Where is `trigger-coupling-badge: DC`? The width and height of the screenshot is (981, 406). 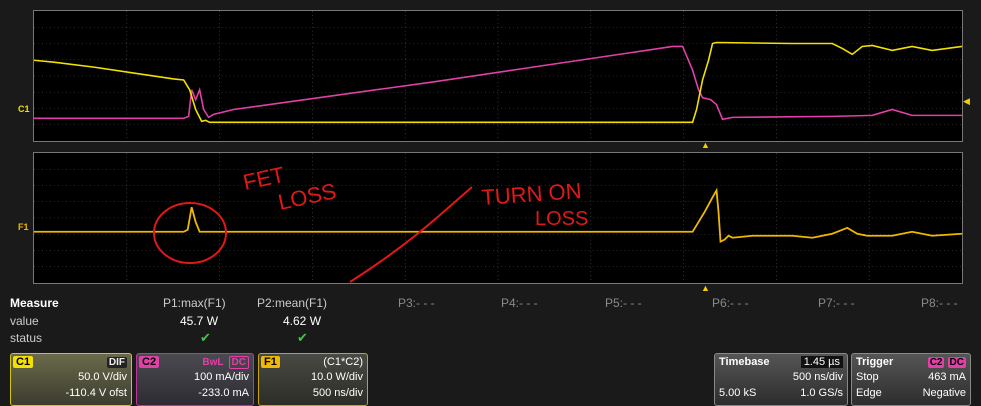 trigger-coupling-badge: DC is located at coordinates (956, 362).